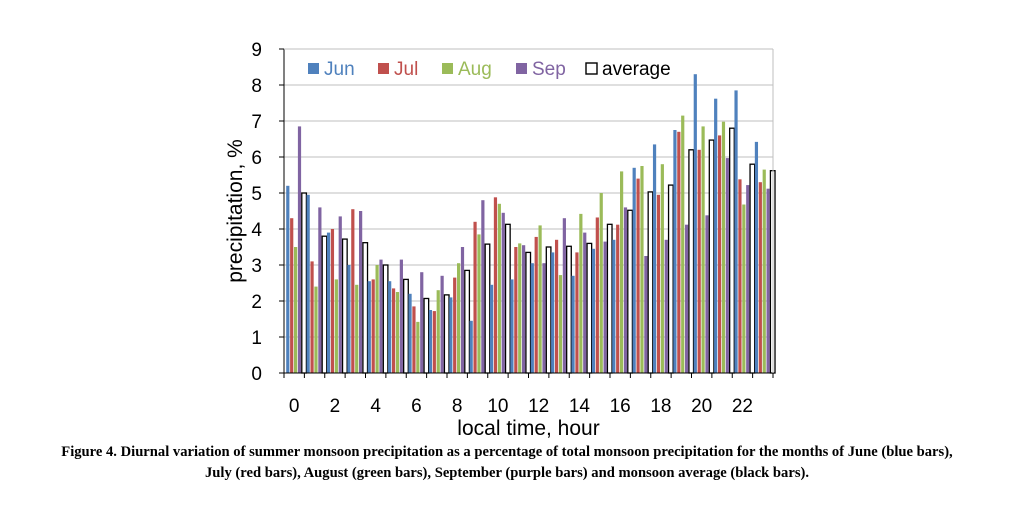  Describe the element at coordinates (489, 69) in the screenshot. I see `legend: Jun Jul Aug Sep average` at that location.